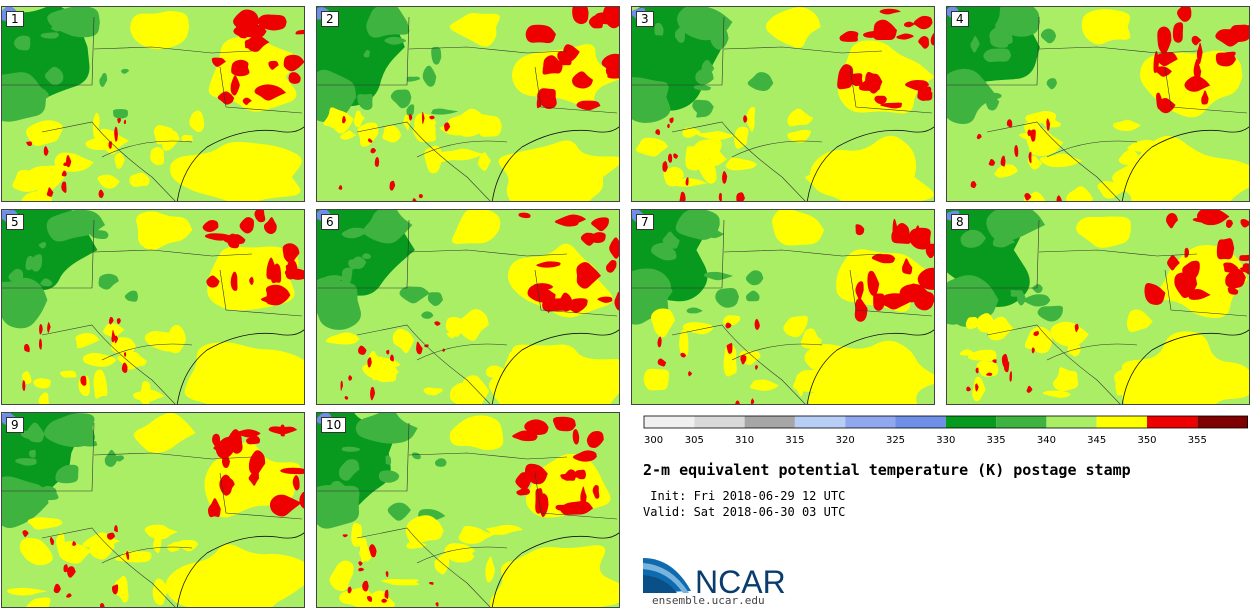 The width and height of the screenshot is (1260, 610). What do you see at coordinates (744, 496) in the screenshot?
I see `init-time: Init: Fri 2018-06-29 12 UTC` at bounding box center [744, 496].